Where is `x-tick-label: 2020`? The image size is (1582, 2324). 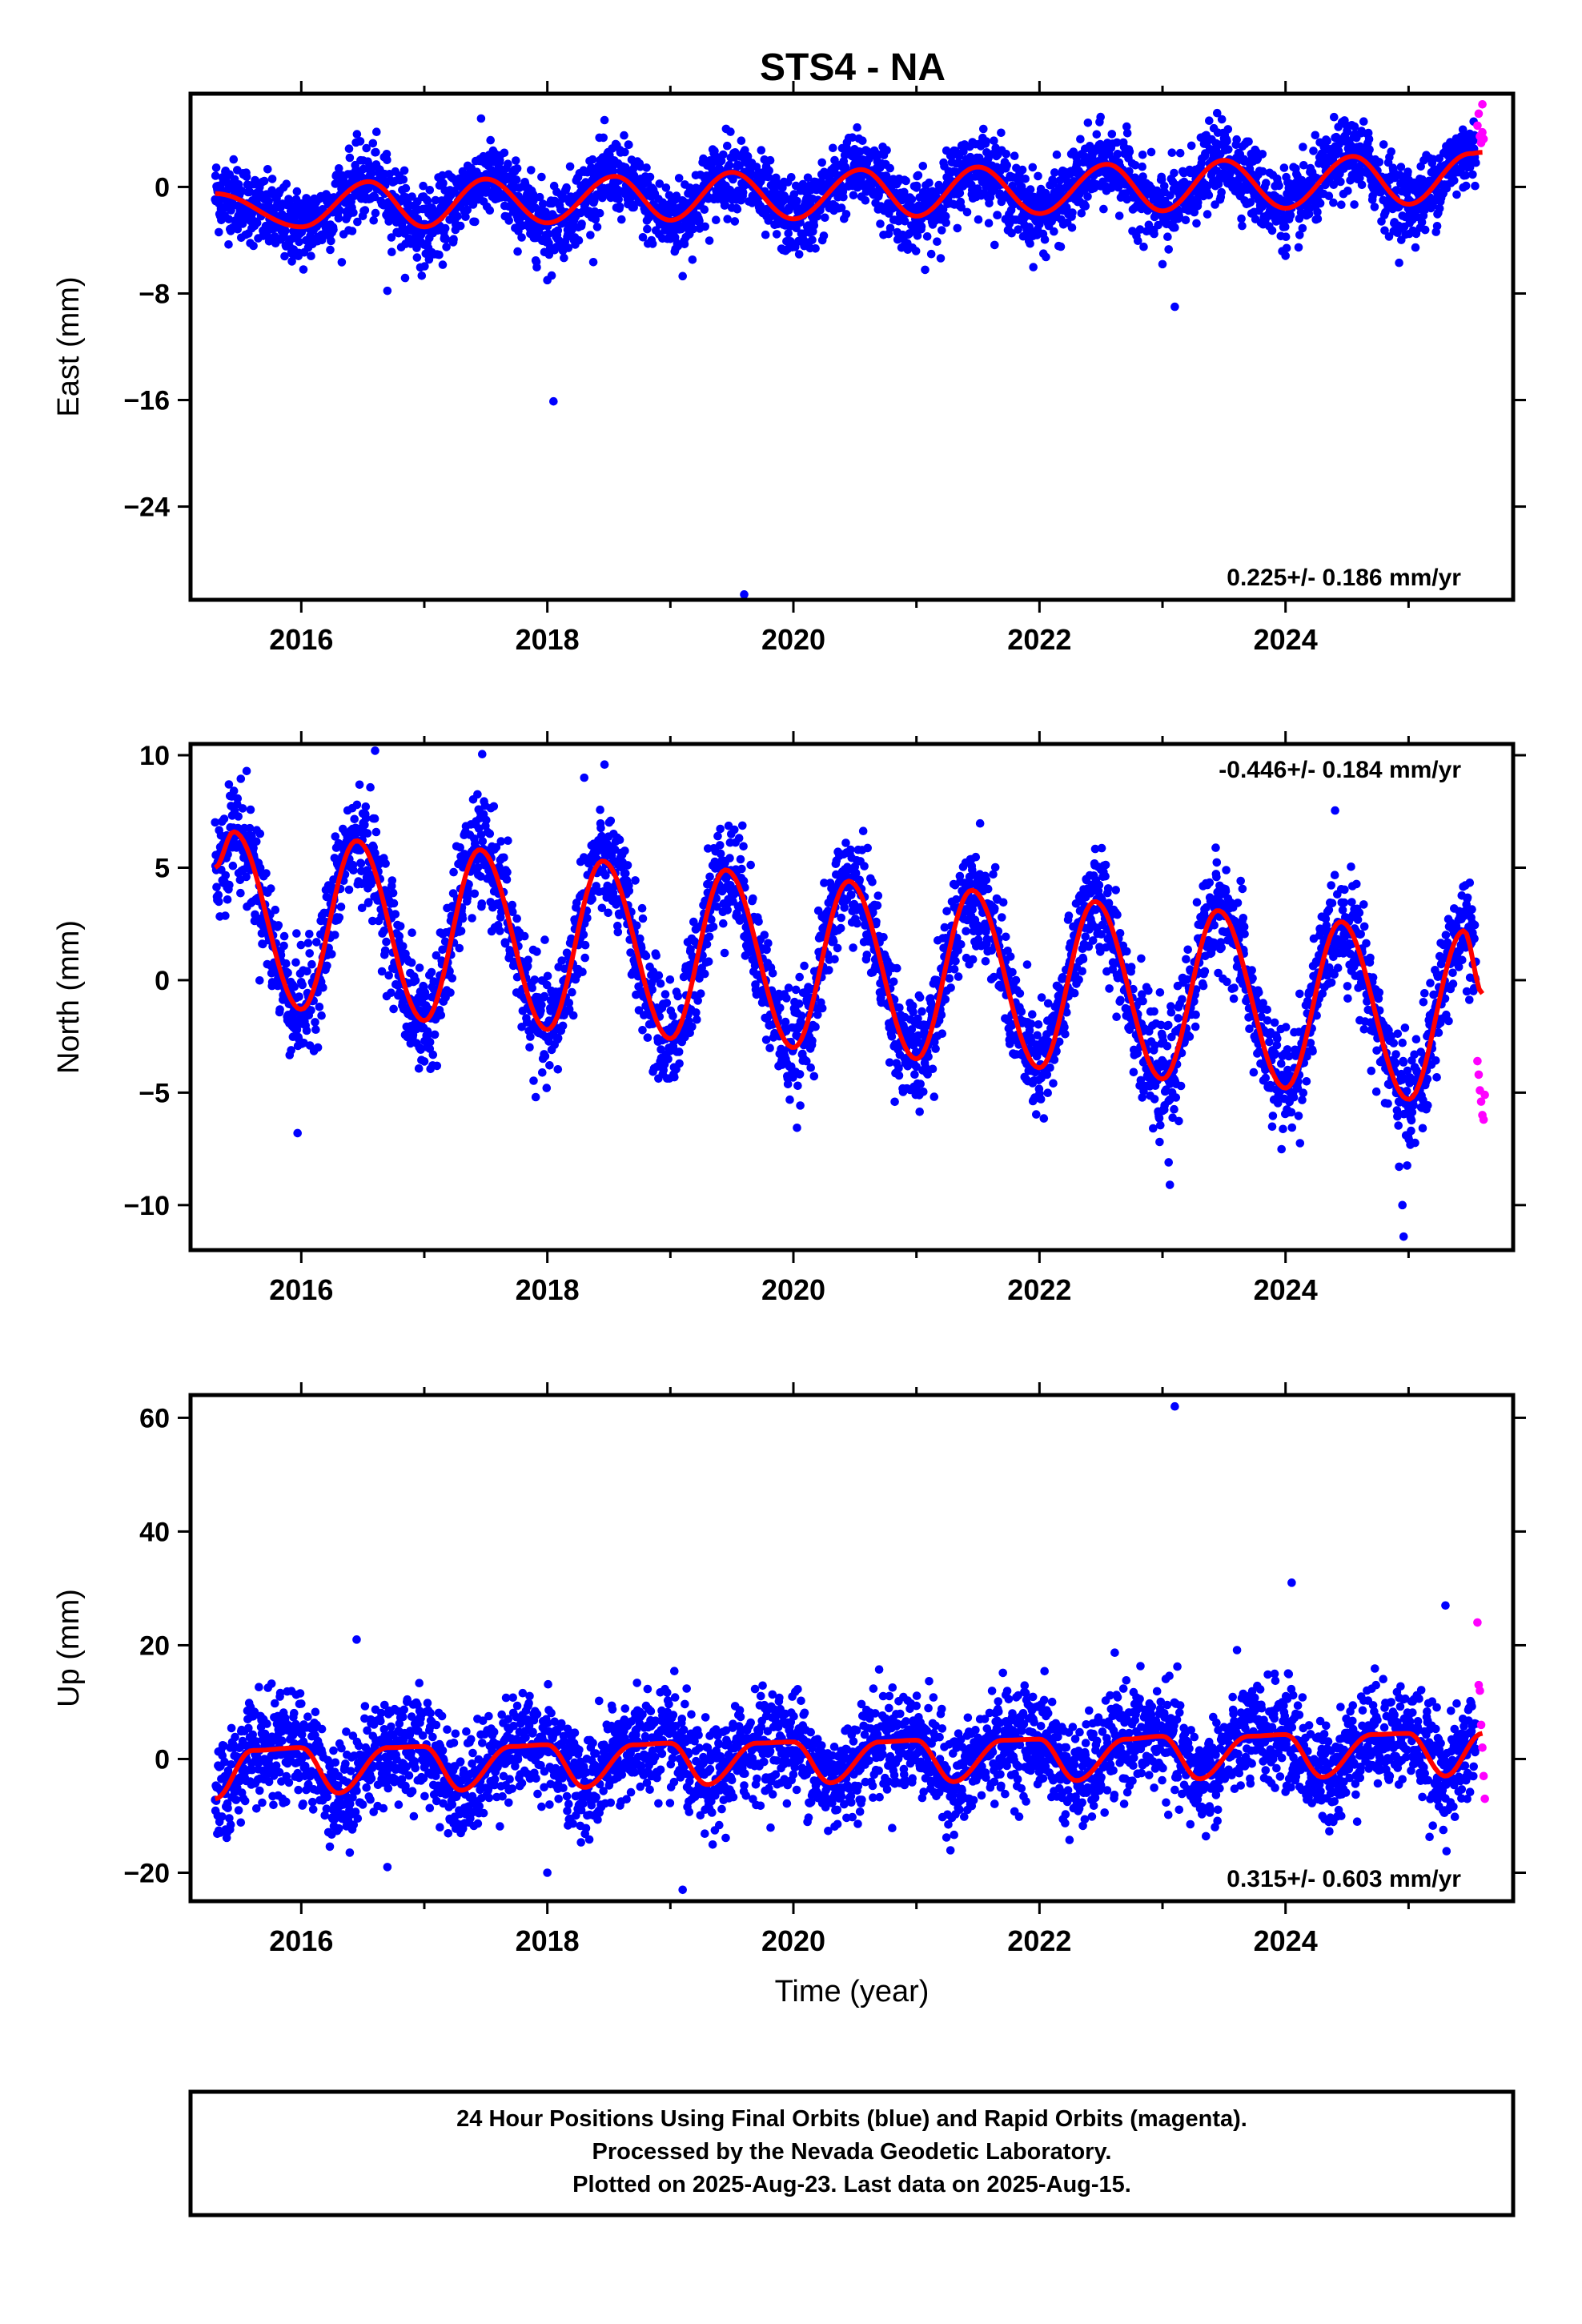 x-tick-label: 2020 is located at coordinates (793, 639).